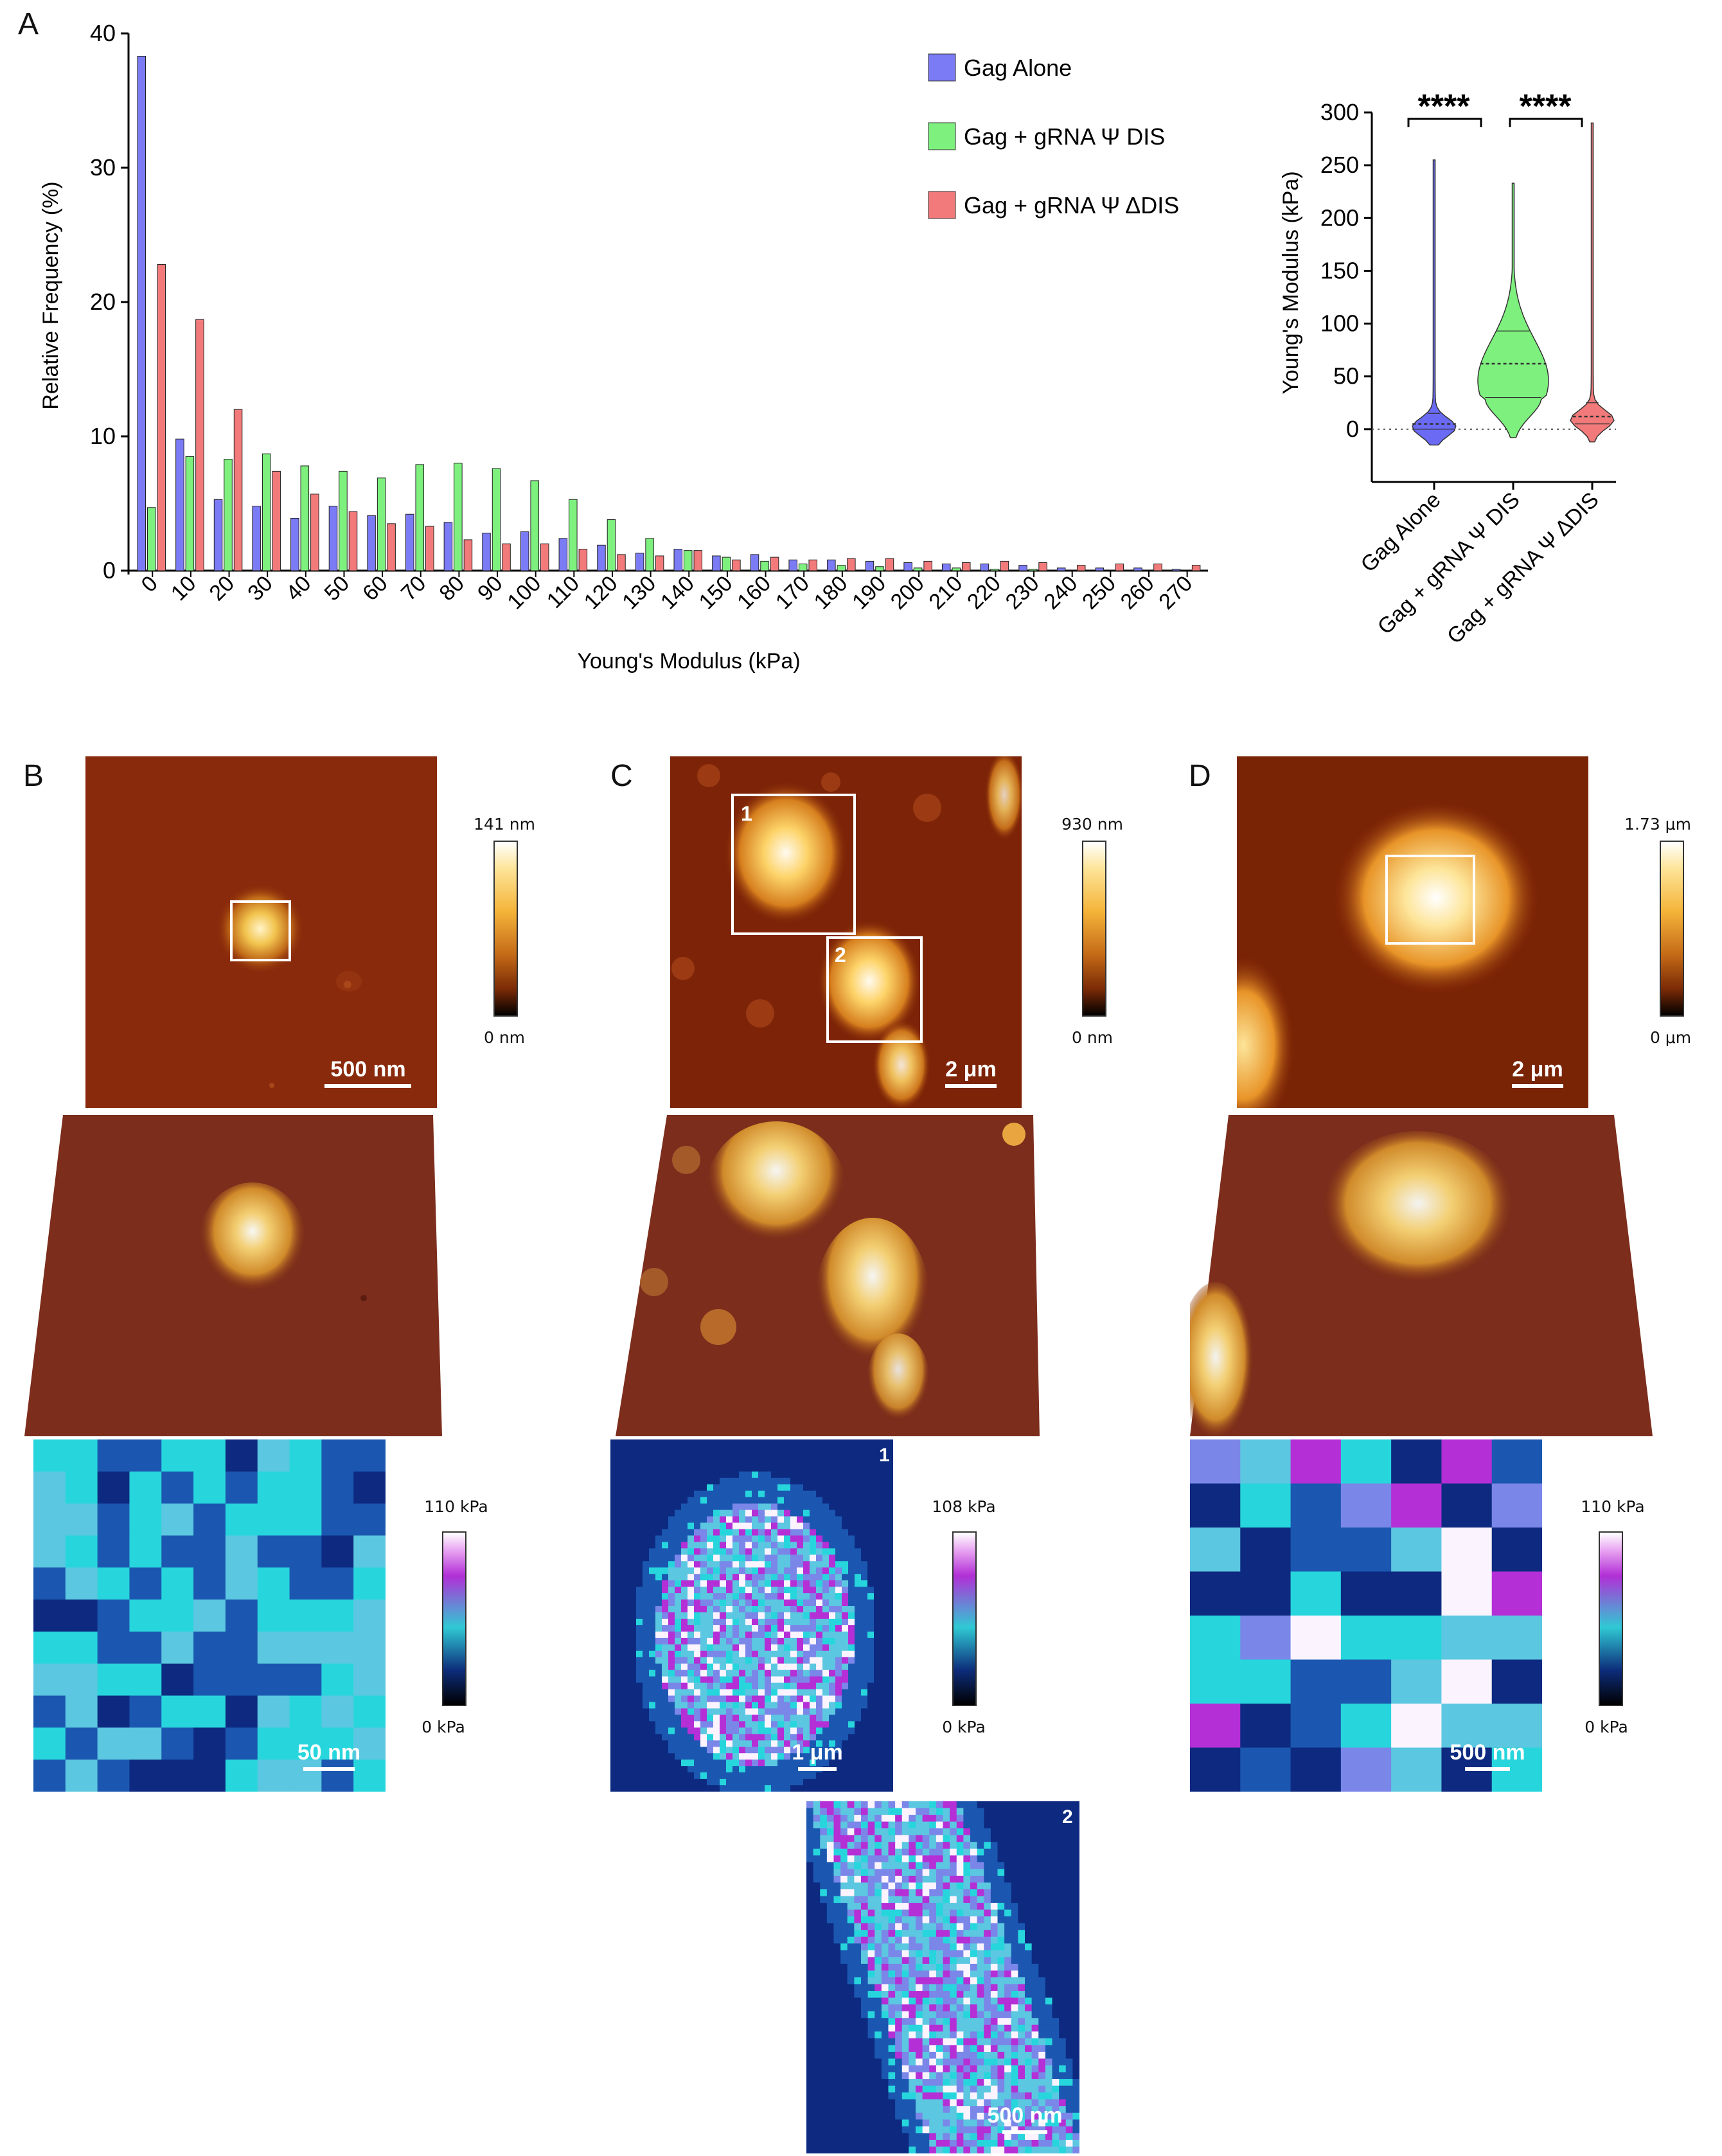  Describe the element at coordinates (754, 592) in the screenshot. I see `histogram-x-tick-label: 160` at that location.